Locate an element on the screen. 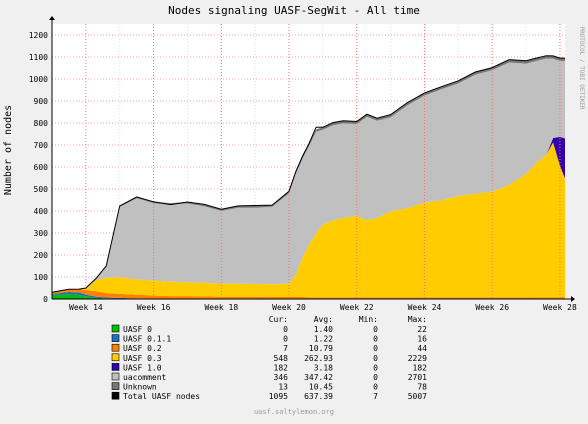  legend-stat-max: 78 is located at coordinates (422, 387).